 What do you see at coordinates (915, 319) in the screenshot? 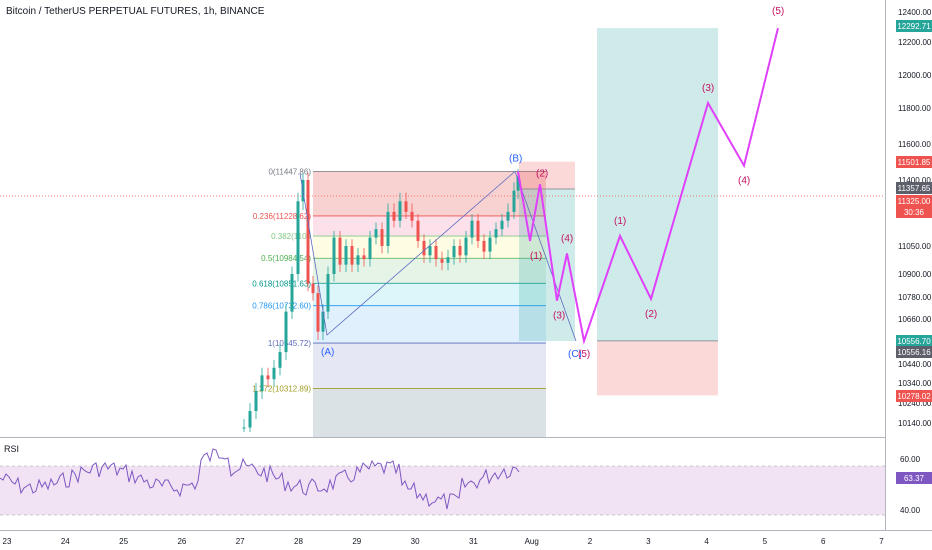
I see `price-tick: 10660.00` at bounding box center [915, 319].